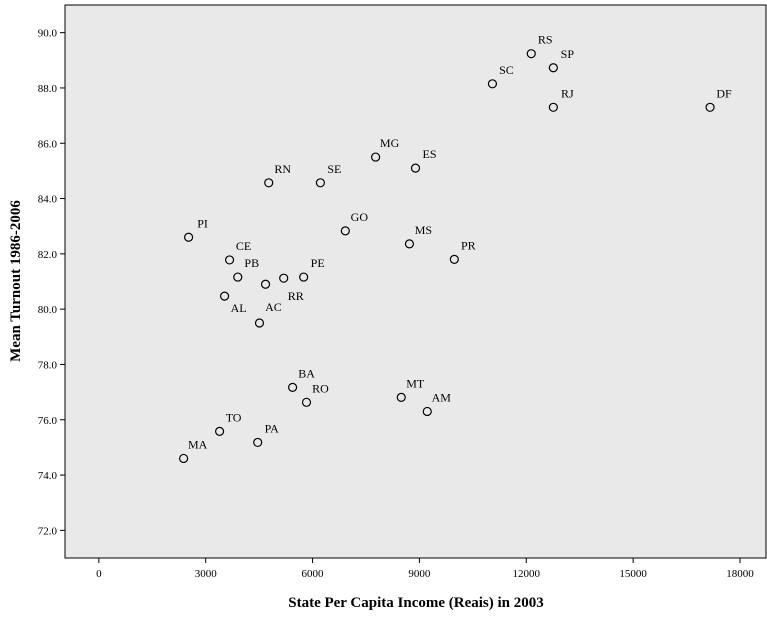 The height and width of the screenshot is (620, 767). What do you see at coordinates (419, 574) in the screenshot?
I see `x-tick-label: 9000` at bounding box center [419, 574].